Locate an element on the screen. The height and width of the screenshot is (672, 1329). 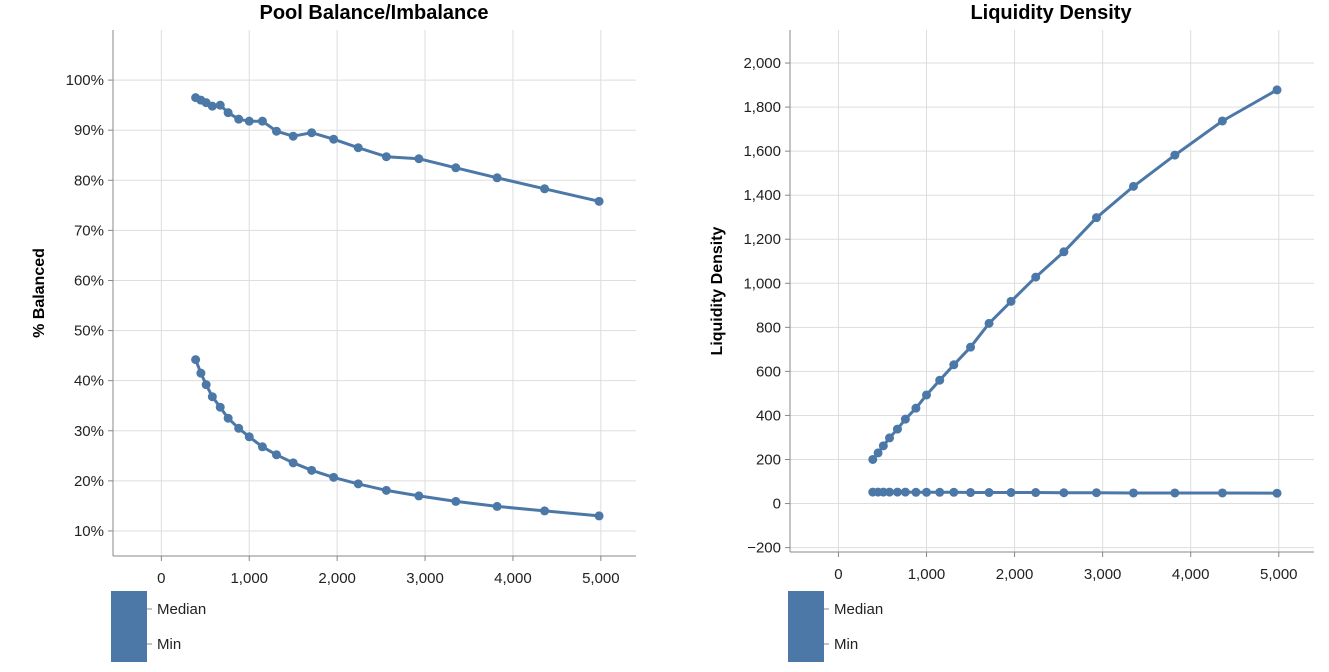
series-median is located at coordinates (397, 149).